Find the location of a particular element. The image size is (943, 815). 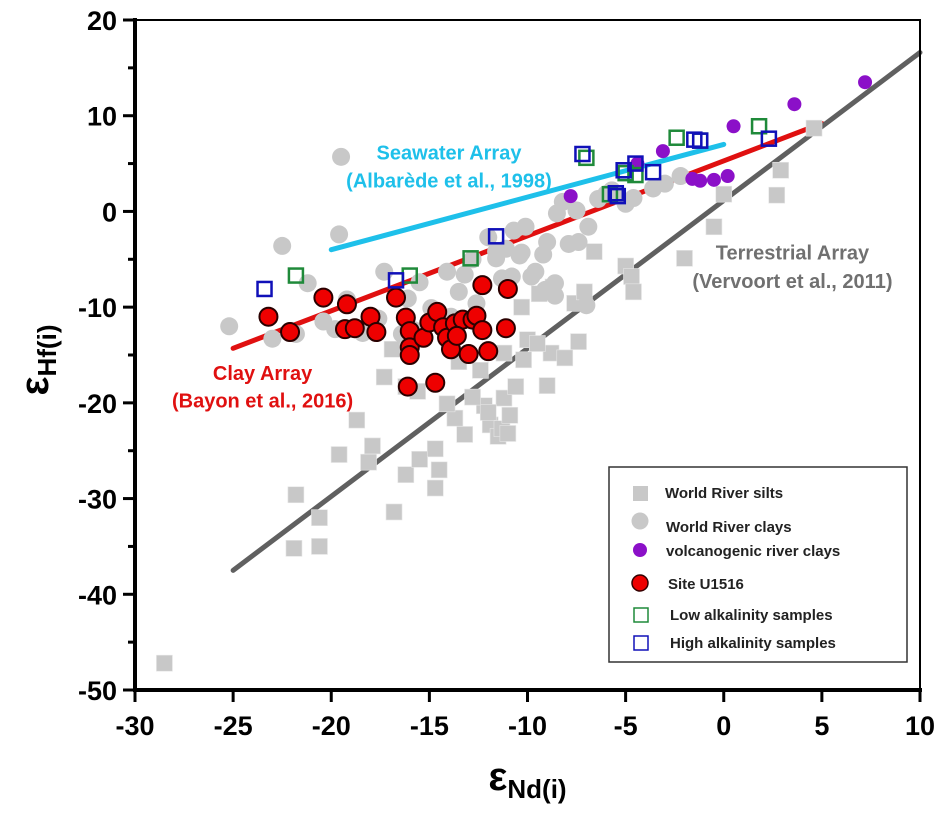

y-tick-label: -20 is located at coordinates (97, 404).